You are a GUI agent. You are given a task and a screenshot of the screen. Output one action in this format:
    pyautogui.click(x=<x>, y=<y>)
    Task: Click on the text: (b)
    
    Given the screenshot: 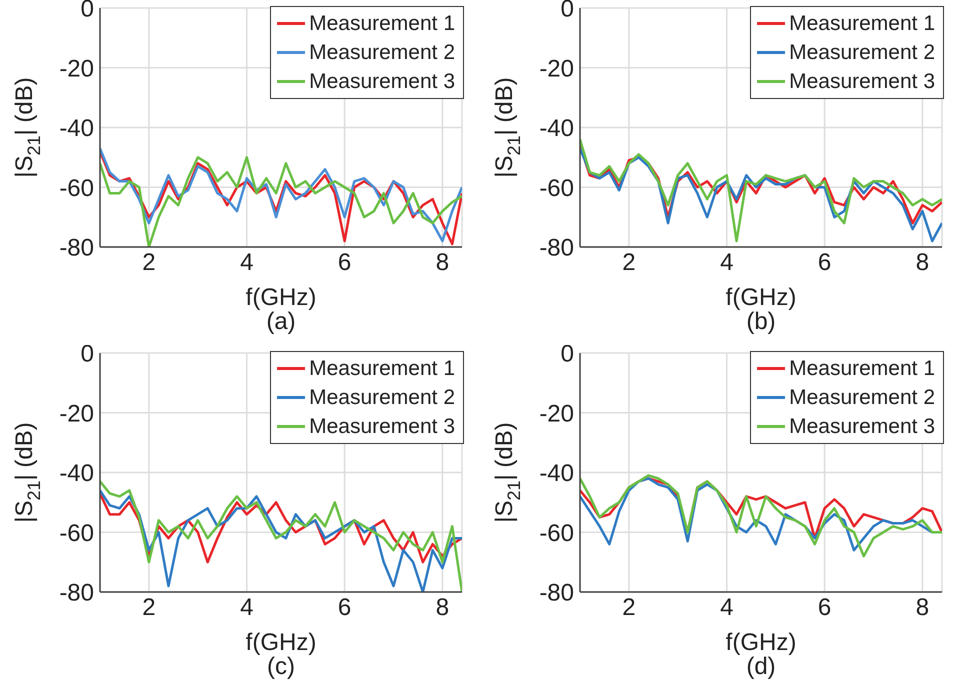 What is the action you would take?
    pyautogui.click(x=761, y=322)
    